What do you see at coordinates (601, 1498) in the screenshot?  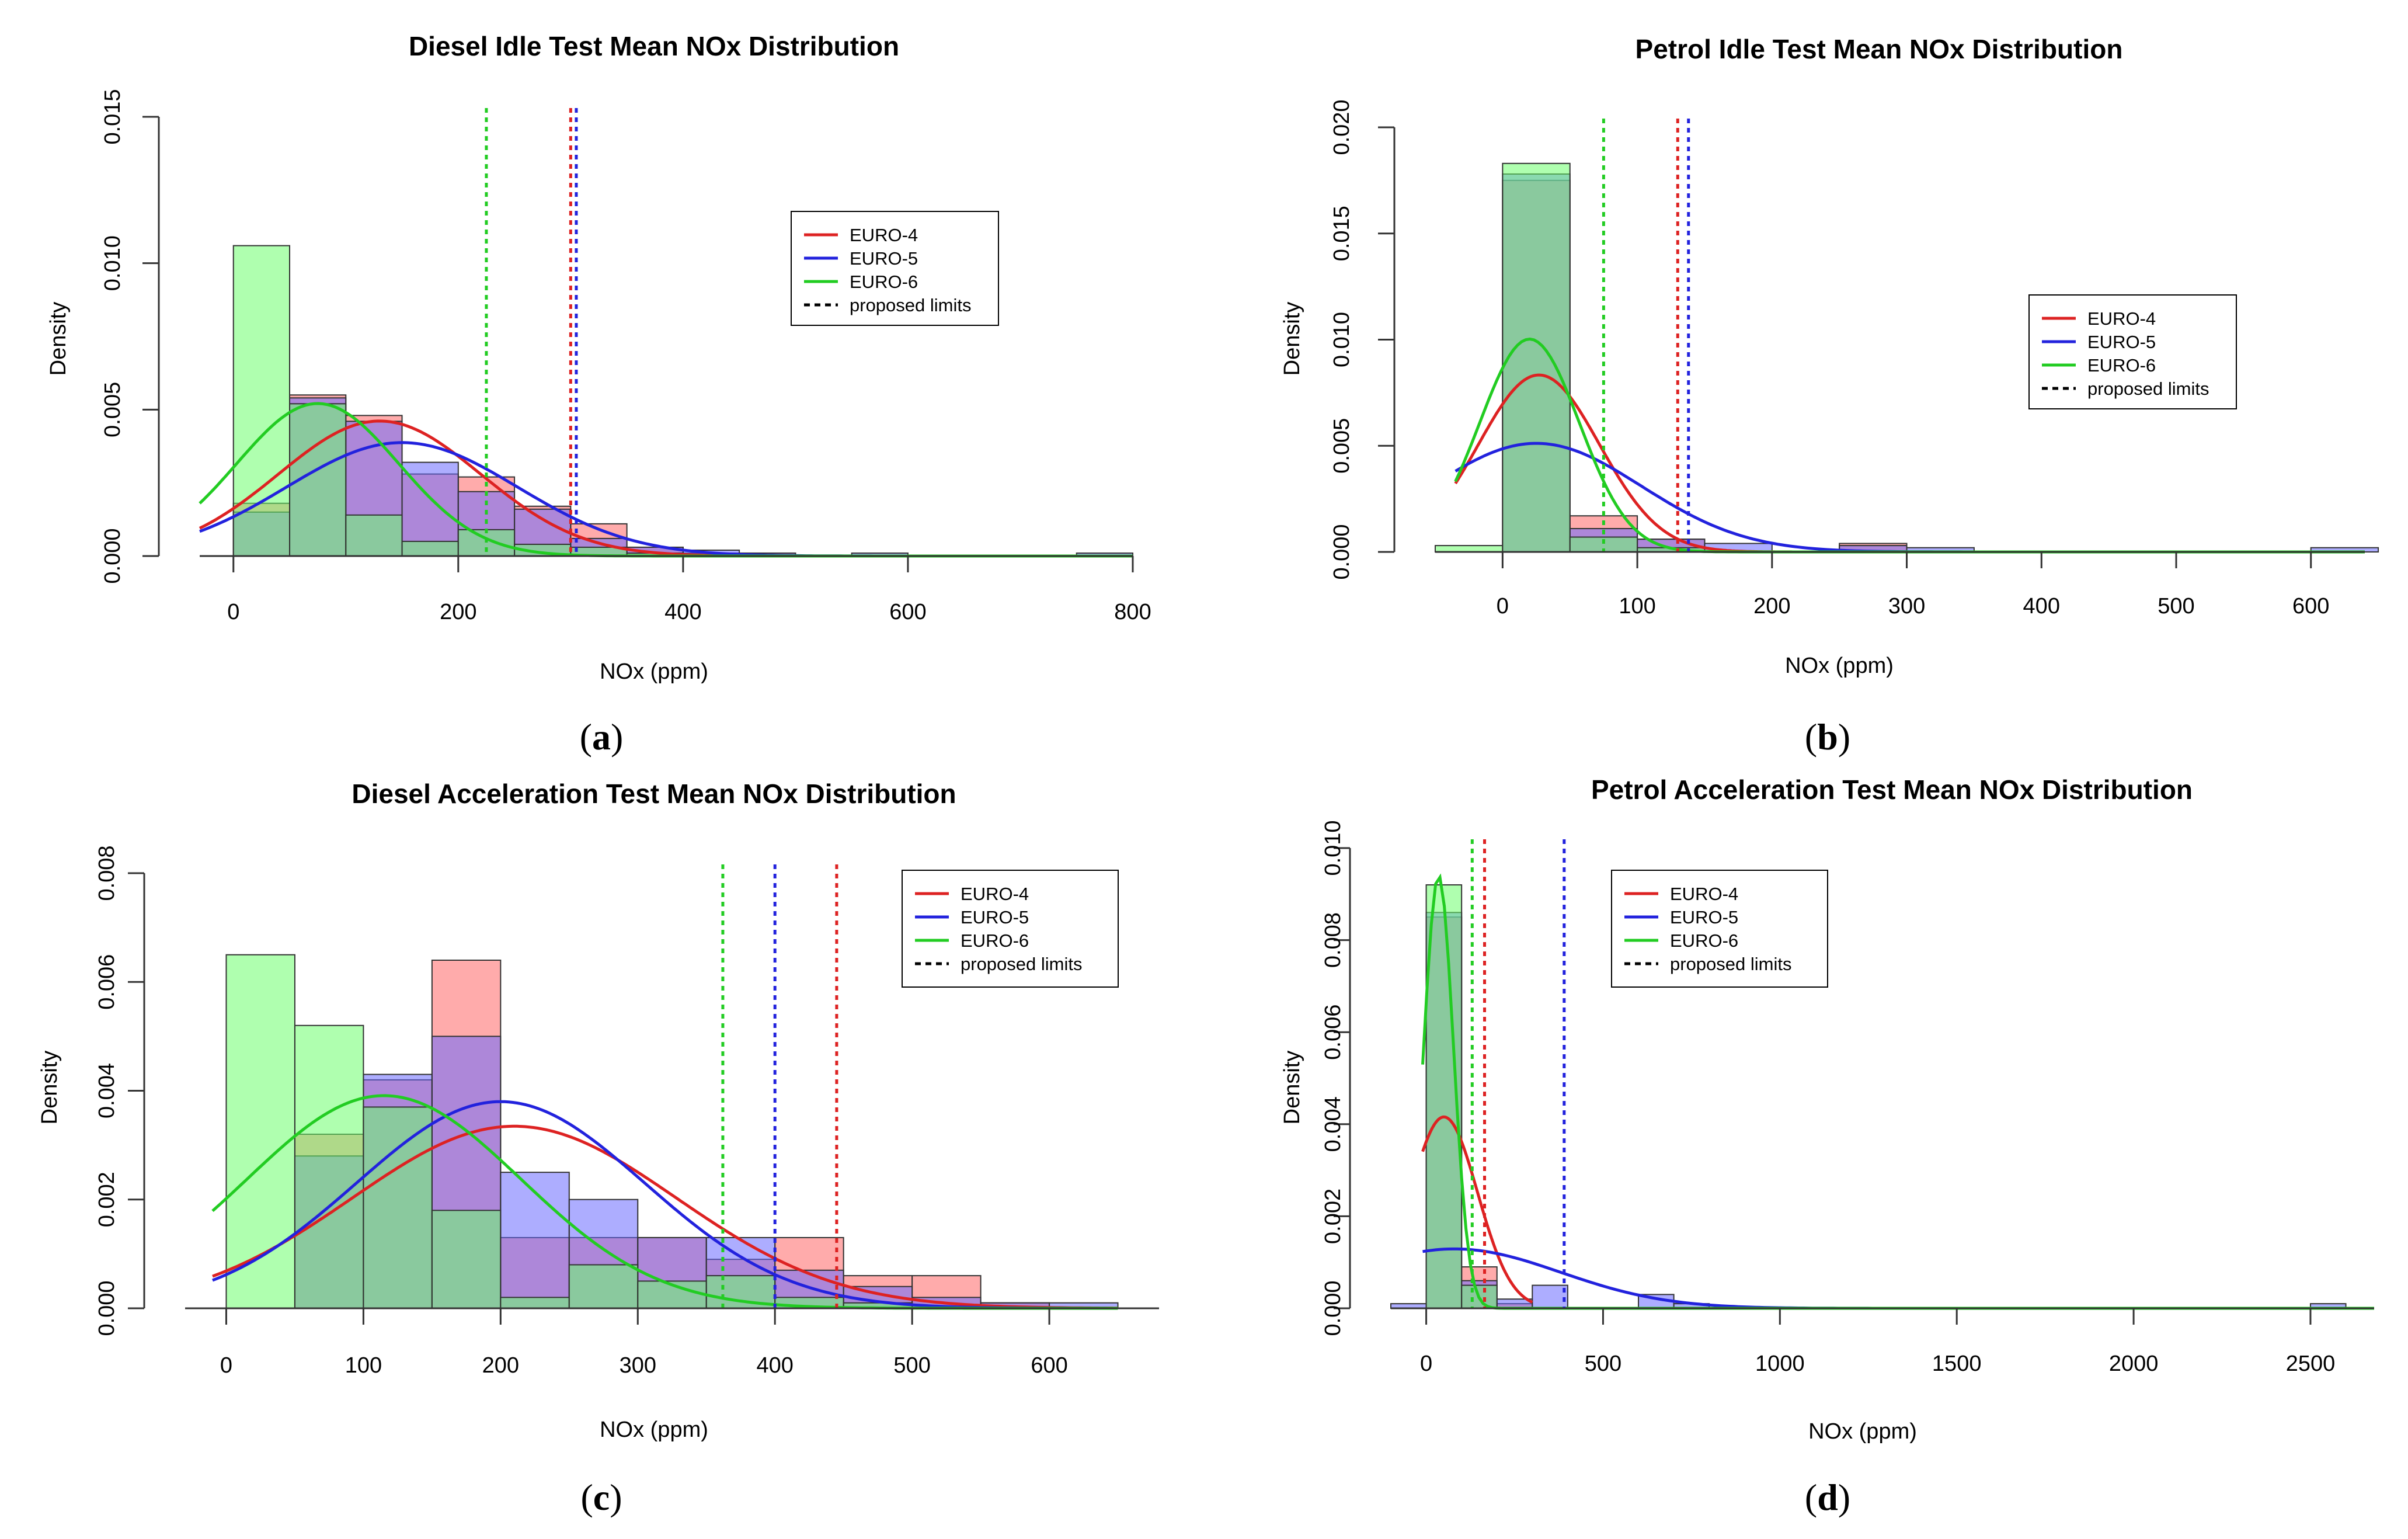 I see `panel-label: (c)` at bounding box center [601, 1498].